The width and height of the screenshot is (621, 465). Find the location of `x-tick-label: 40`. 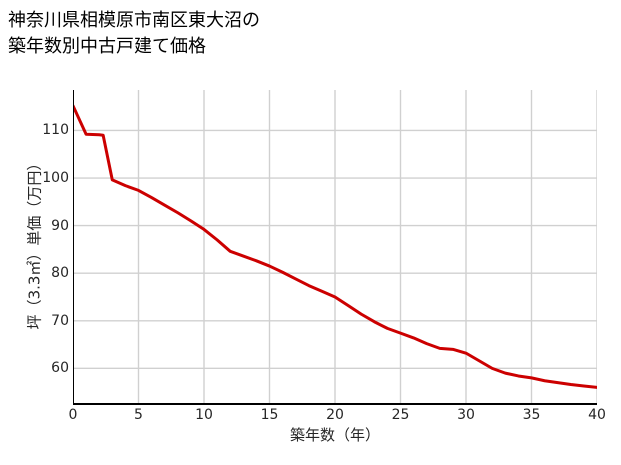

x-tick-label: 40 is located at coordinates (597, 415).